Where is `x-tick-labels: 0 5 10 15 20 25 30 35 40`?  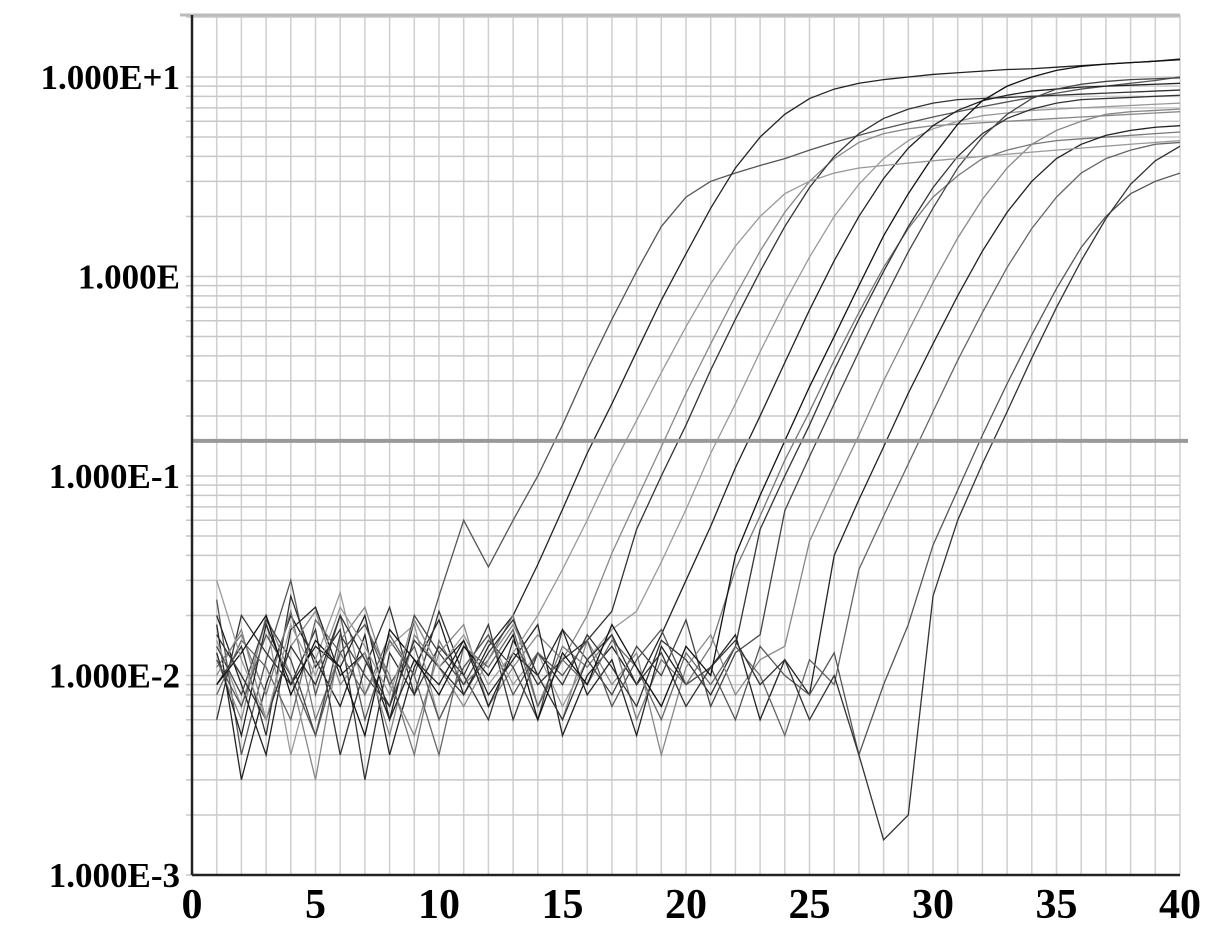
x-tick-labels: 0 5 10 15 20 25 30 35 40 is located at coordinates (692, 904).